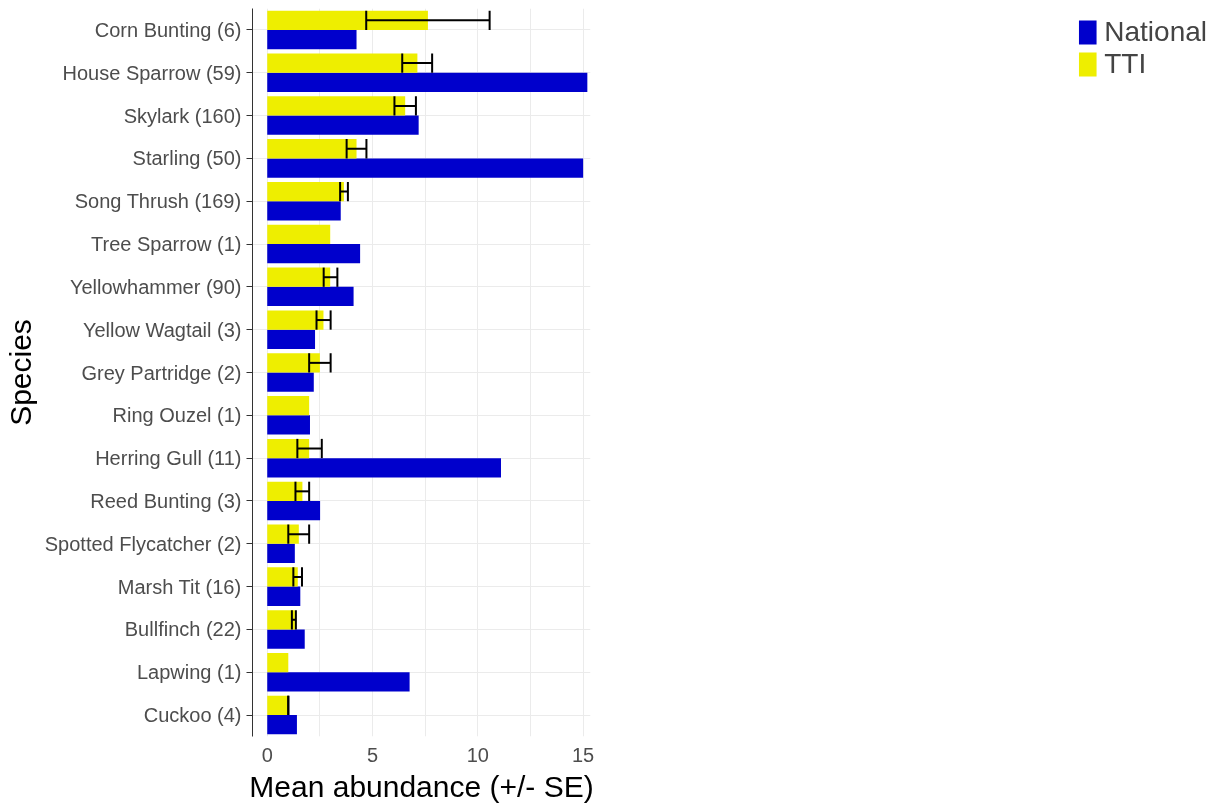  Describe the element at coordinates (583, 754) in the screenshot. I see `x-tick-label: 15` at that location.